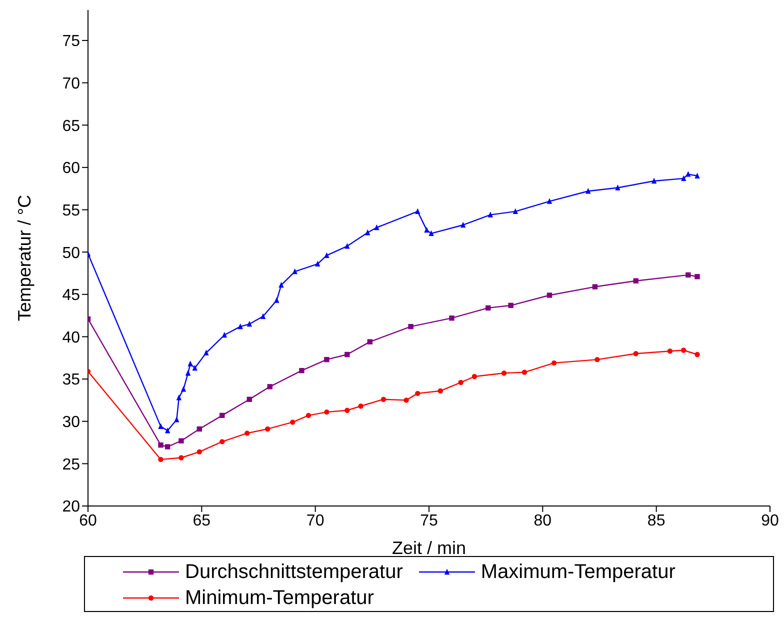  I want to click on y-tick-label: 70, so click(71, 83).